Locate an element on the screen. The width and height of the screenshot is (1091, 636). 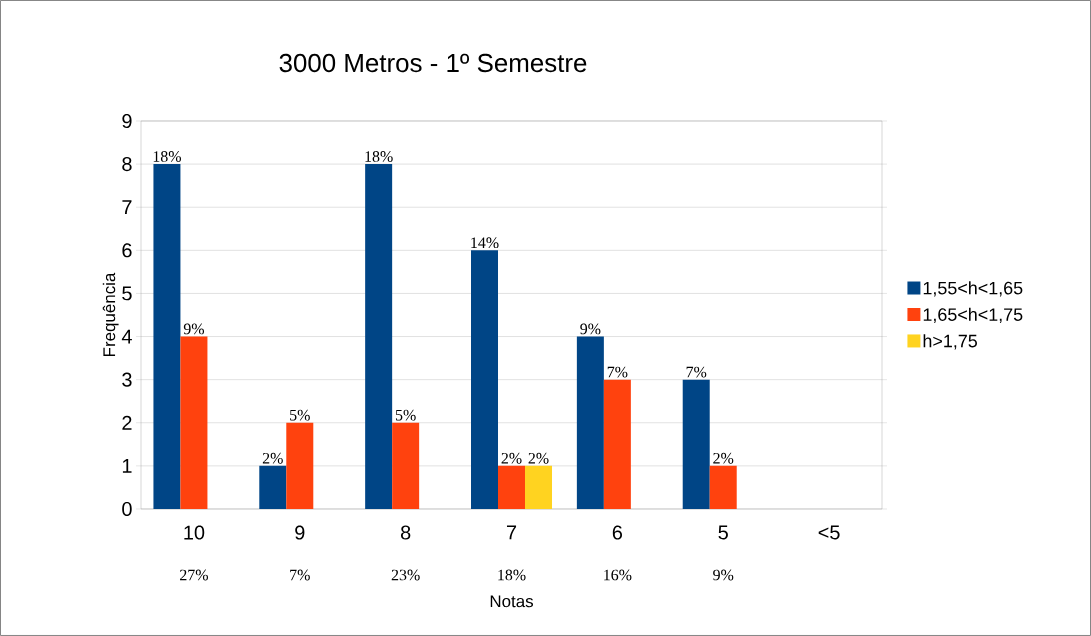
x-tick-label: 10 is located at coordinates (194, 532).